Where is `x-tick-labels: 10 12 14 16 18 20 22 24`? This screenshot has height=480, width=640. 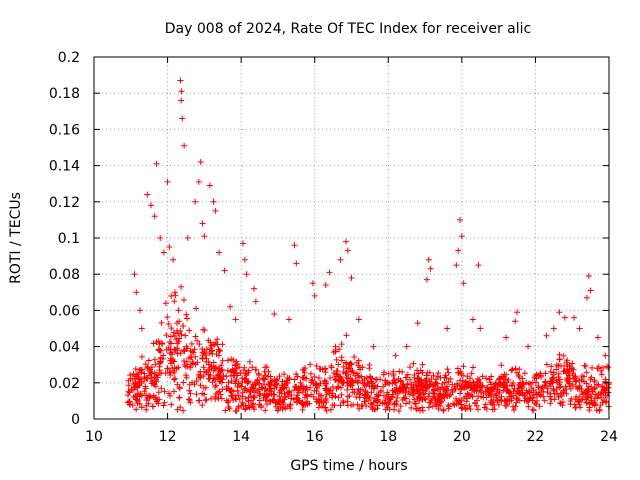
x-tick-labels: 10 12 14 16 18 20 22 24 is located at coordinates (351, 437).